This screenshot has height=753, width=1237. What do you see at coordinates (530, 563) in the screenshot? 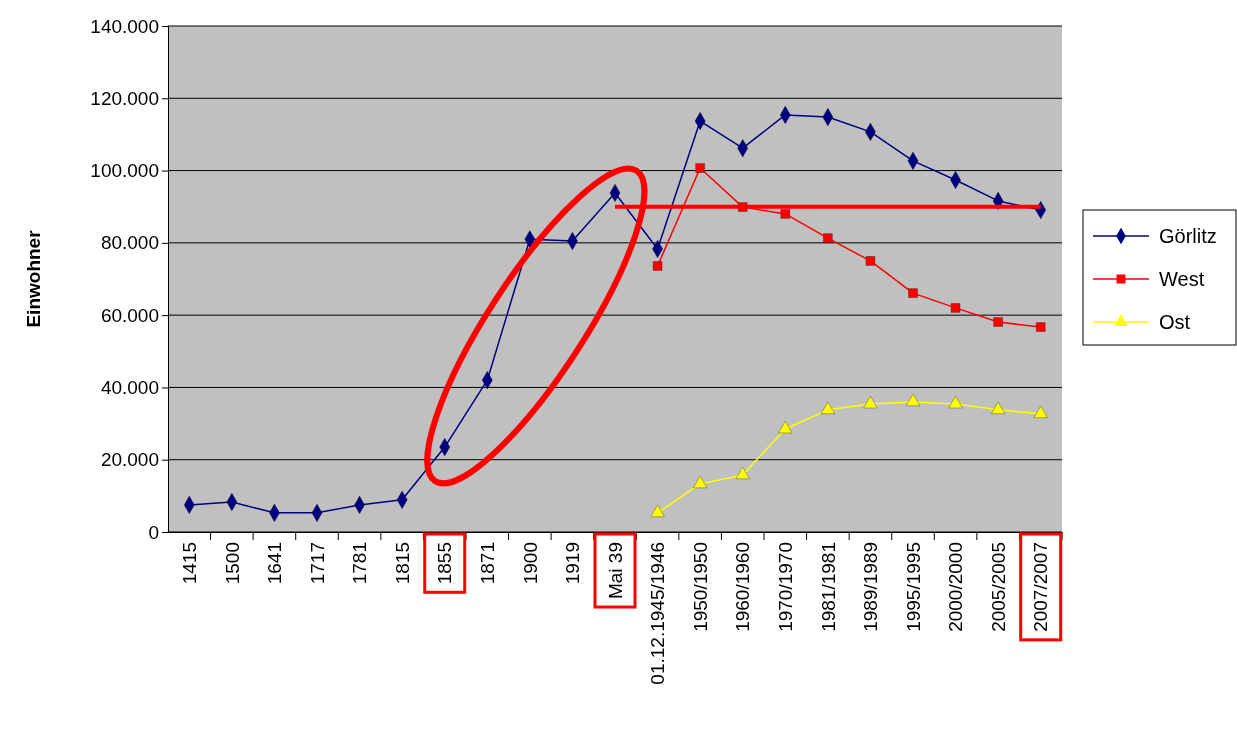
I see `x-tick-label: 1900` at bounding box center [530, 563].